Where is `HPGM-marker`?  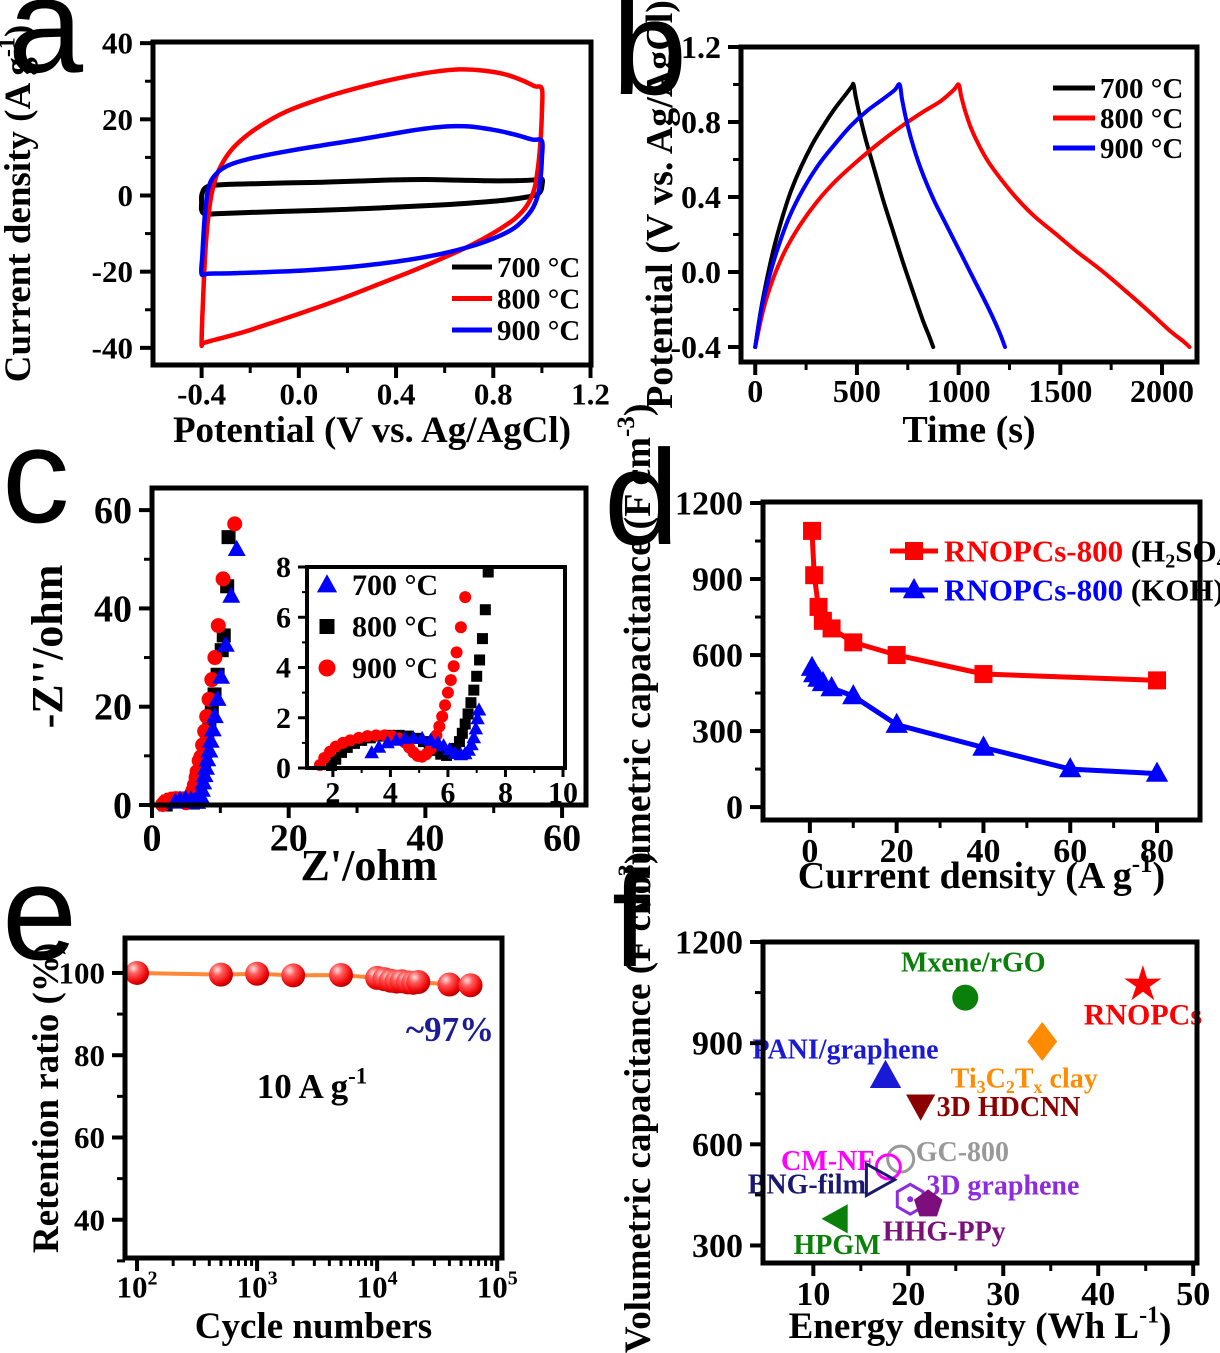
HPGM-marker is located at coordinates (834, 1219).